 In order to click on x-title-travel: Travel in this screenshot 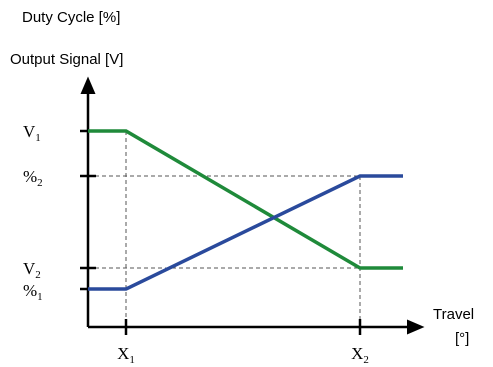, I will do `click(453, 314)`.